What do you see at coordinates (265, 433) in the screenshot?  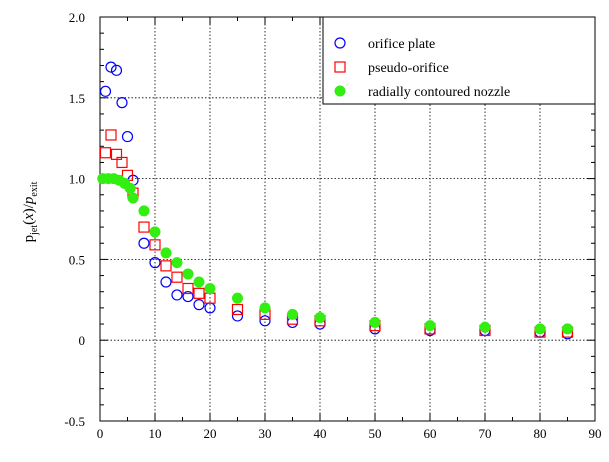 I see `x-tick-label: 30` at bounding box center [265, 433].